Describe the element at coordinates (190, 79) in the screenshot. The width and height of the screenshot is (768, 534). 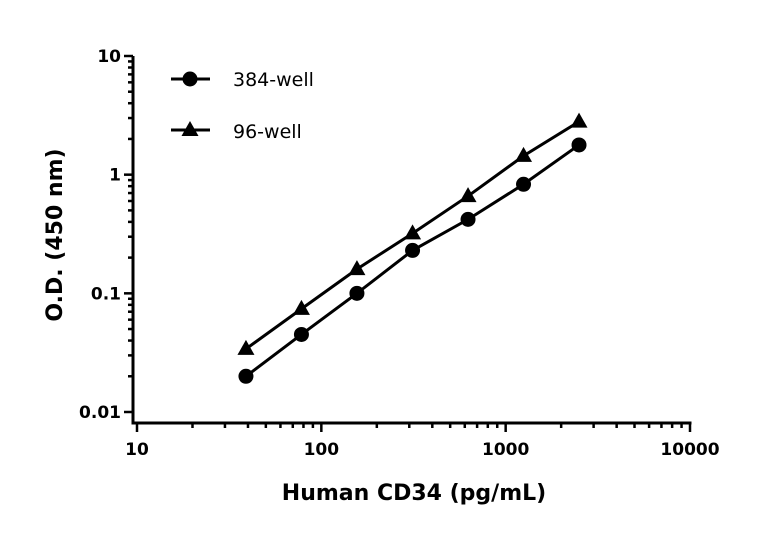
I see `legend-marker-circle` at that location.